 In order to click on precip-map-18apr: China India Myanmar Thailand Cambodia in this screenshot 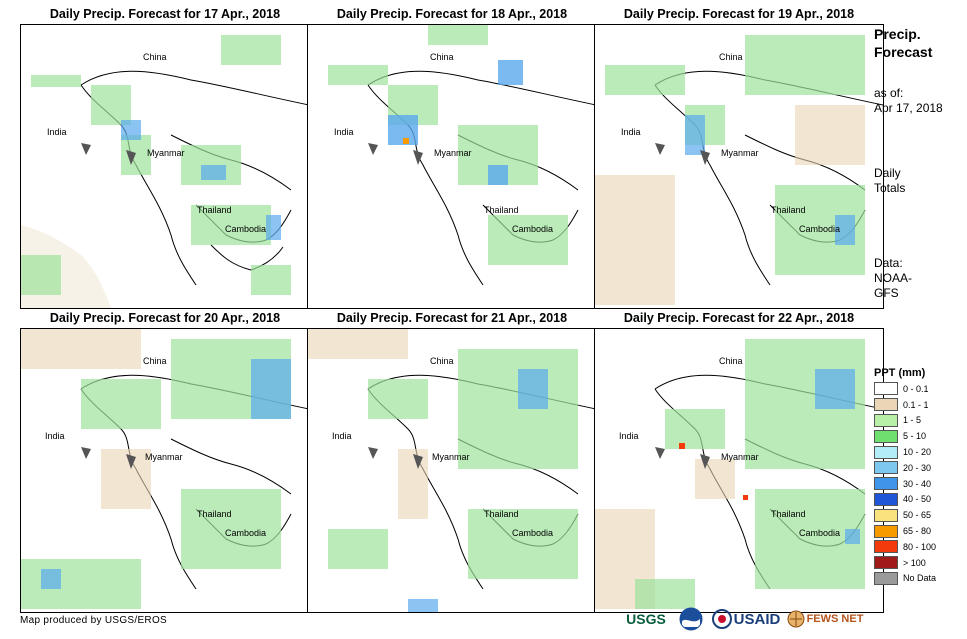, I will do `click(452, 166)`.